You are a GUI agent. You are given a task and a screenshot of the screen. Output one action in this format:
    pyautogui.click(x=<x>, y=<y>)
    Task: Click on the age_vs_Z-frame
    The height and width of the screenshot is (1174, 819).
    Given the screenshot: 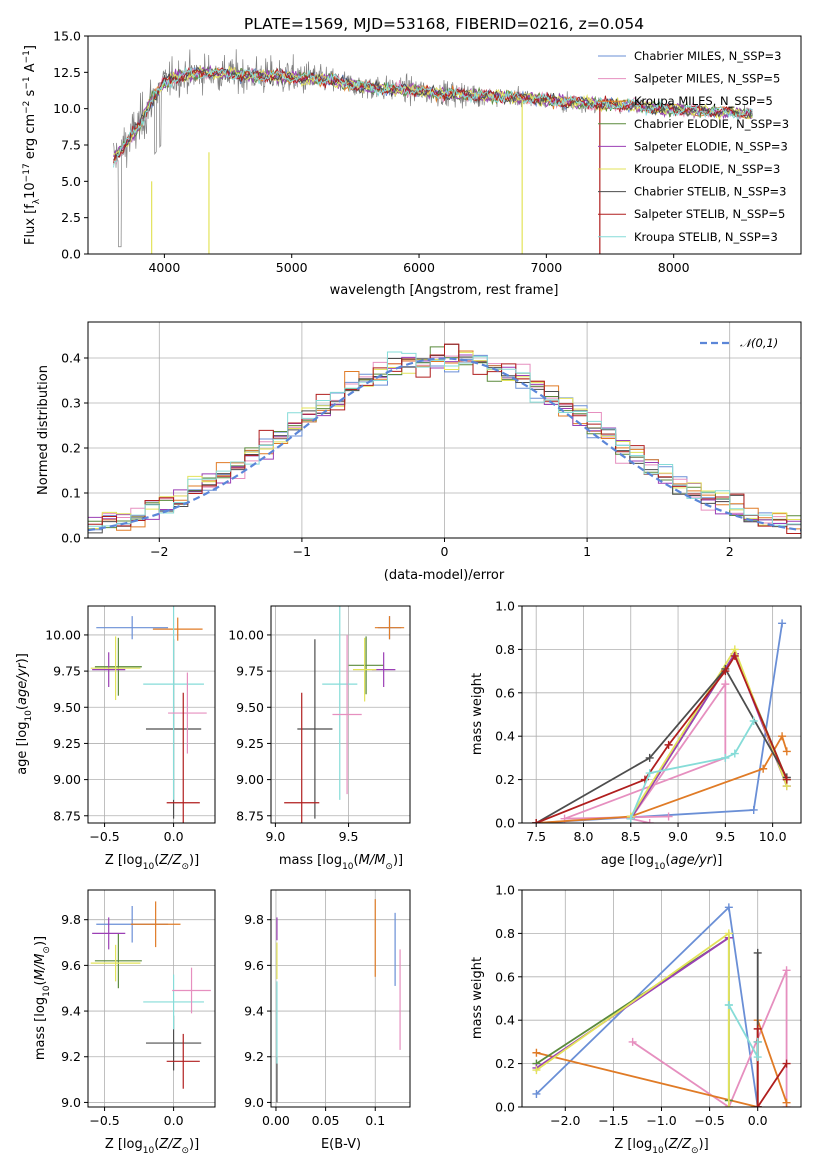 What is the action you would take?
    pyautogui.click(x=151, y=714)
    